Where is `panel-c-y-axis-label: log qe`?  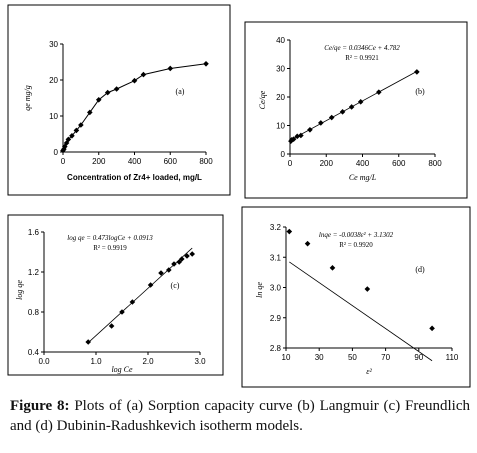 panel-c-y-axis-label: log qe is located at coordinates (19, 290).